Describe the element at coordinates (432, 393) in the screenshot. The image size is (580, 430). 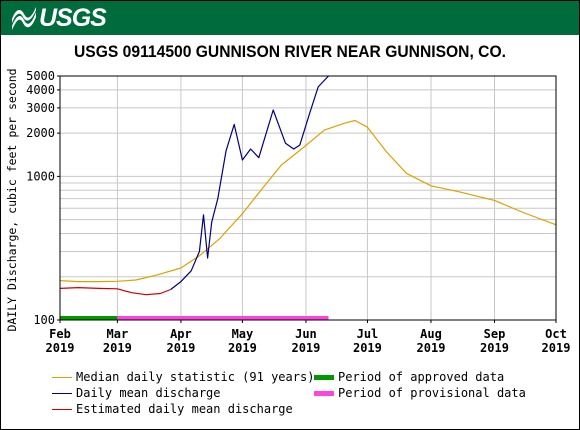
I see `legend-label: Period of provisional data` at that location.